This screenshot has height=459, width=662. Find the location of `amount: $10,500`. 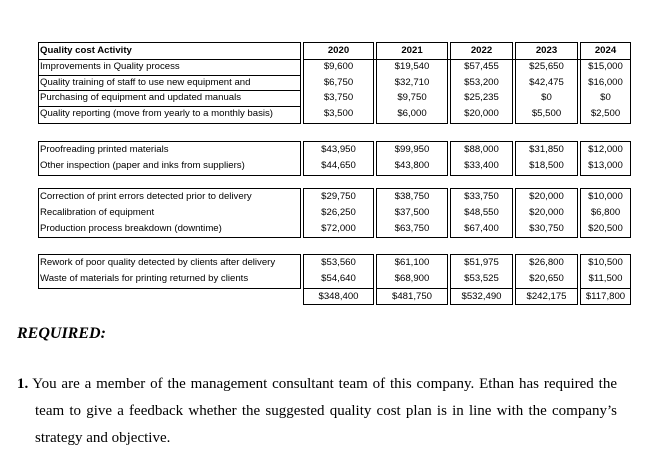

amount: $10,500 is located at coordinates (605, 262).